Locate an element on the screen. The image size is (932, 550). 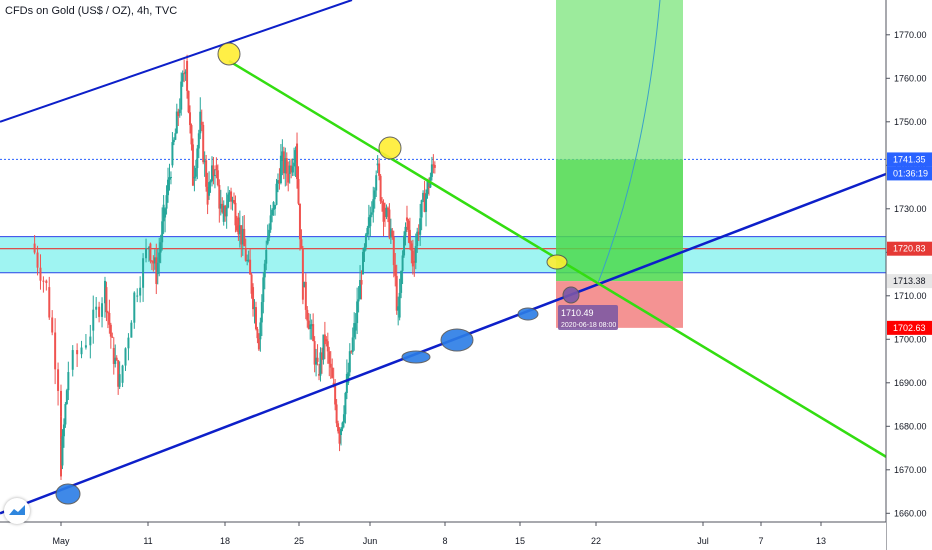
time-tick-label: 15 is located at coordinates (520, 541).